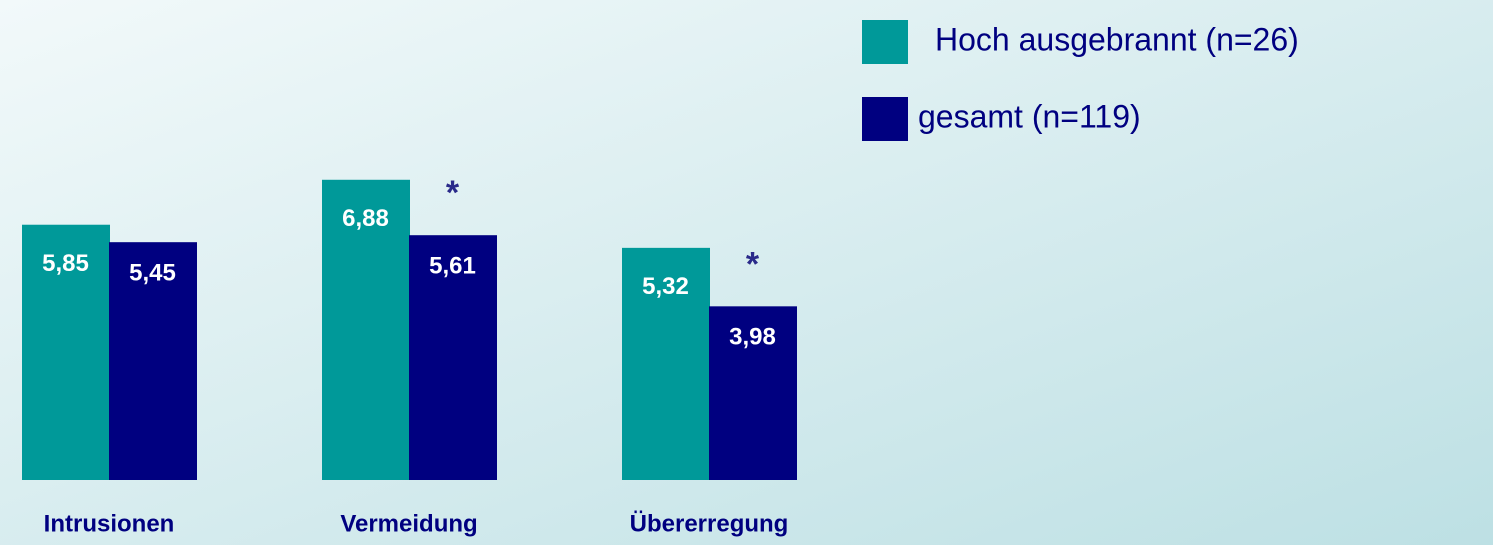 This screenshot has height=545, width=1493. Describe the element at coordinates (109, 523) in the screenshot. I see `x-tick-label: Intrusionen` at that location.